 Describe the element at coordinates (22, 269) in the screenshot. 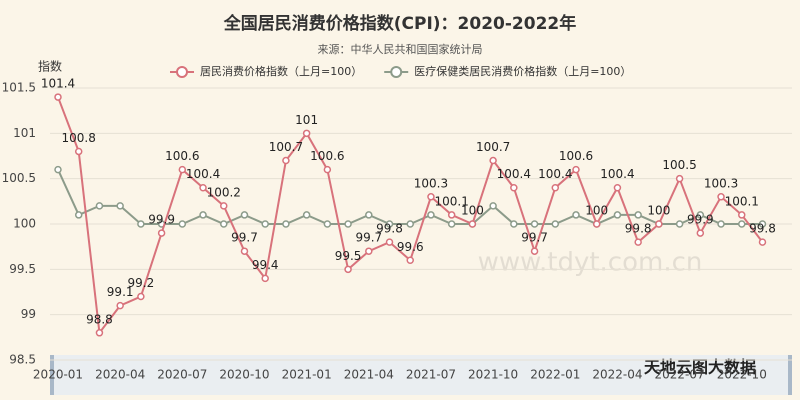

I see `y-tick-label: 99.5` at that location.